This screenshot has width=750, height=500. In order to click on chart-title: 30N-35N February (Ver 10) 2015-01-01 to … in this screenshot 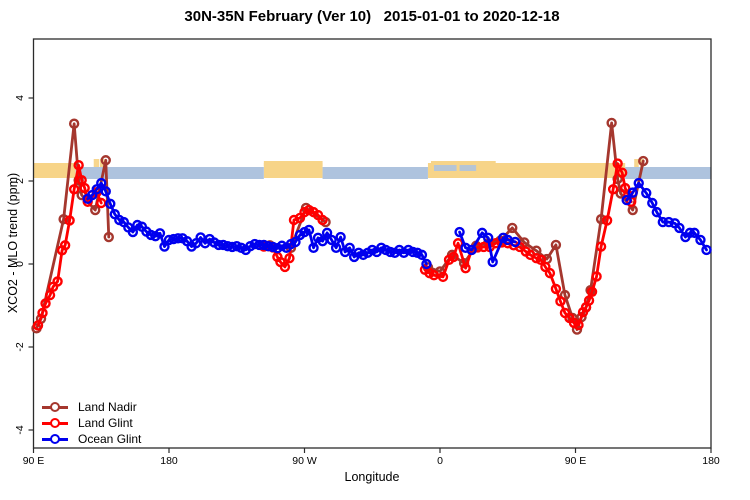, I will do `click(372, 16)`.